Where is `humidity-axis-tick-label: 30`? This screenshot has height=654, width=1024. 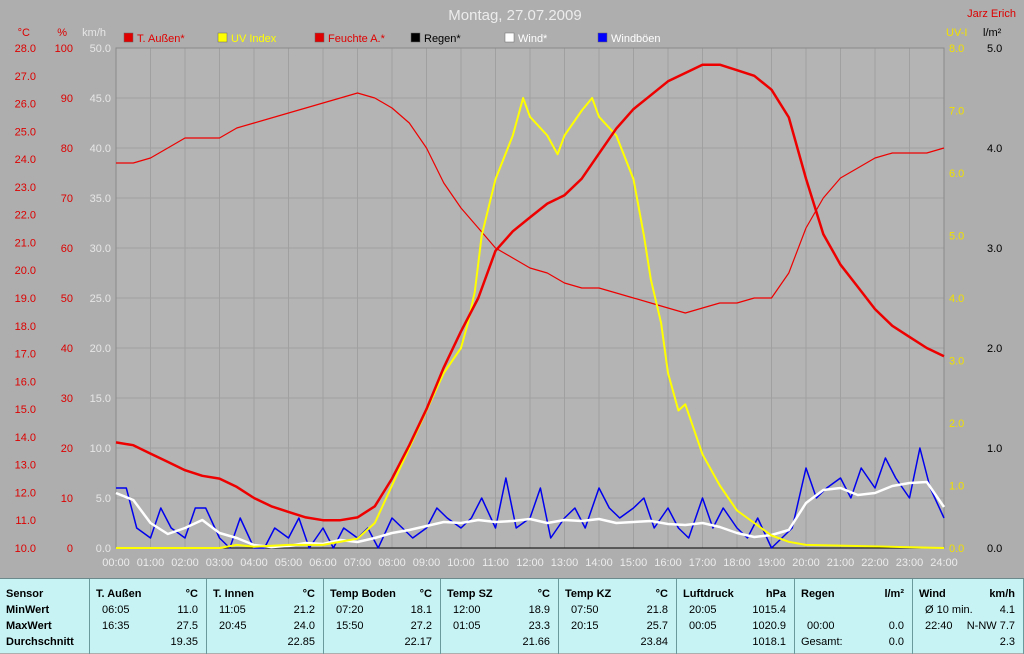
humidity-axis-tick-label: 30 is located at coordinates (67, 399).